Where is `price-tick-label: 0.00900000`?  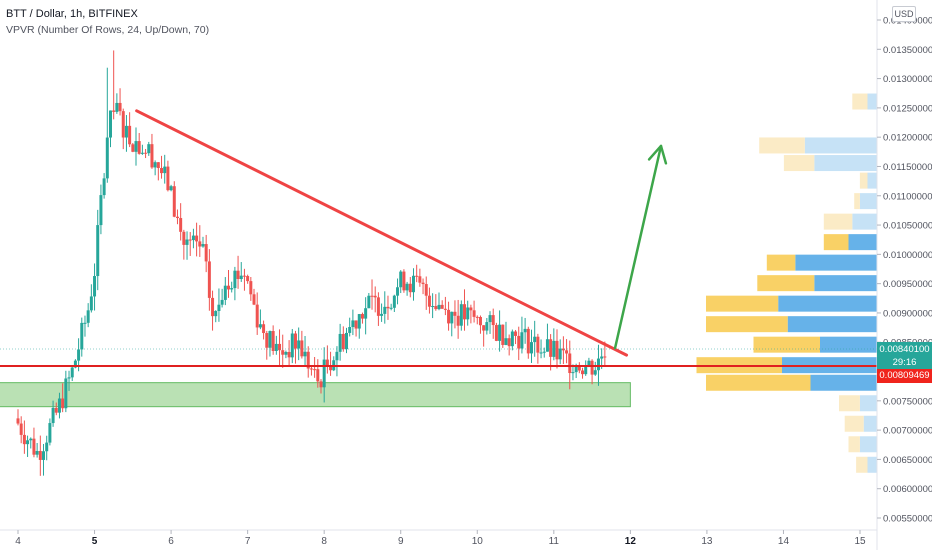
price-tick-label: 0.00900000 is located at coordinates (907, 313).